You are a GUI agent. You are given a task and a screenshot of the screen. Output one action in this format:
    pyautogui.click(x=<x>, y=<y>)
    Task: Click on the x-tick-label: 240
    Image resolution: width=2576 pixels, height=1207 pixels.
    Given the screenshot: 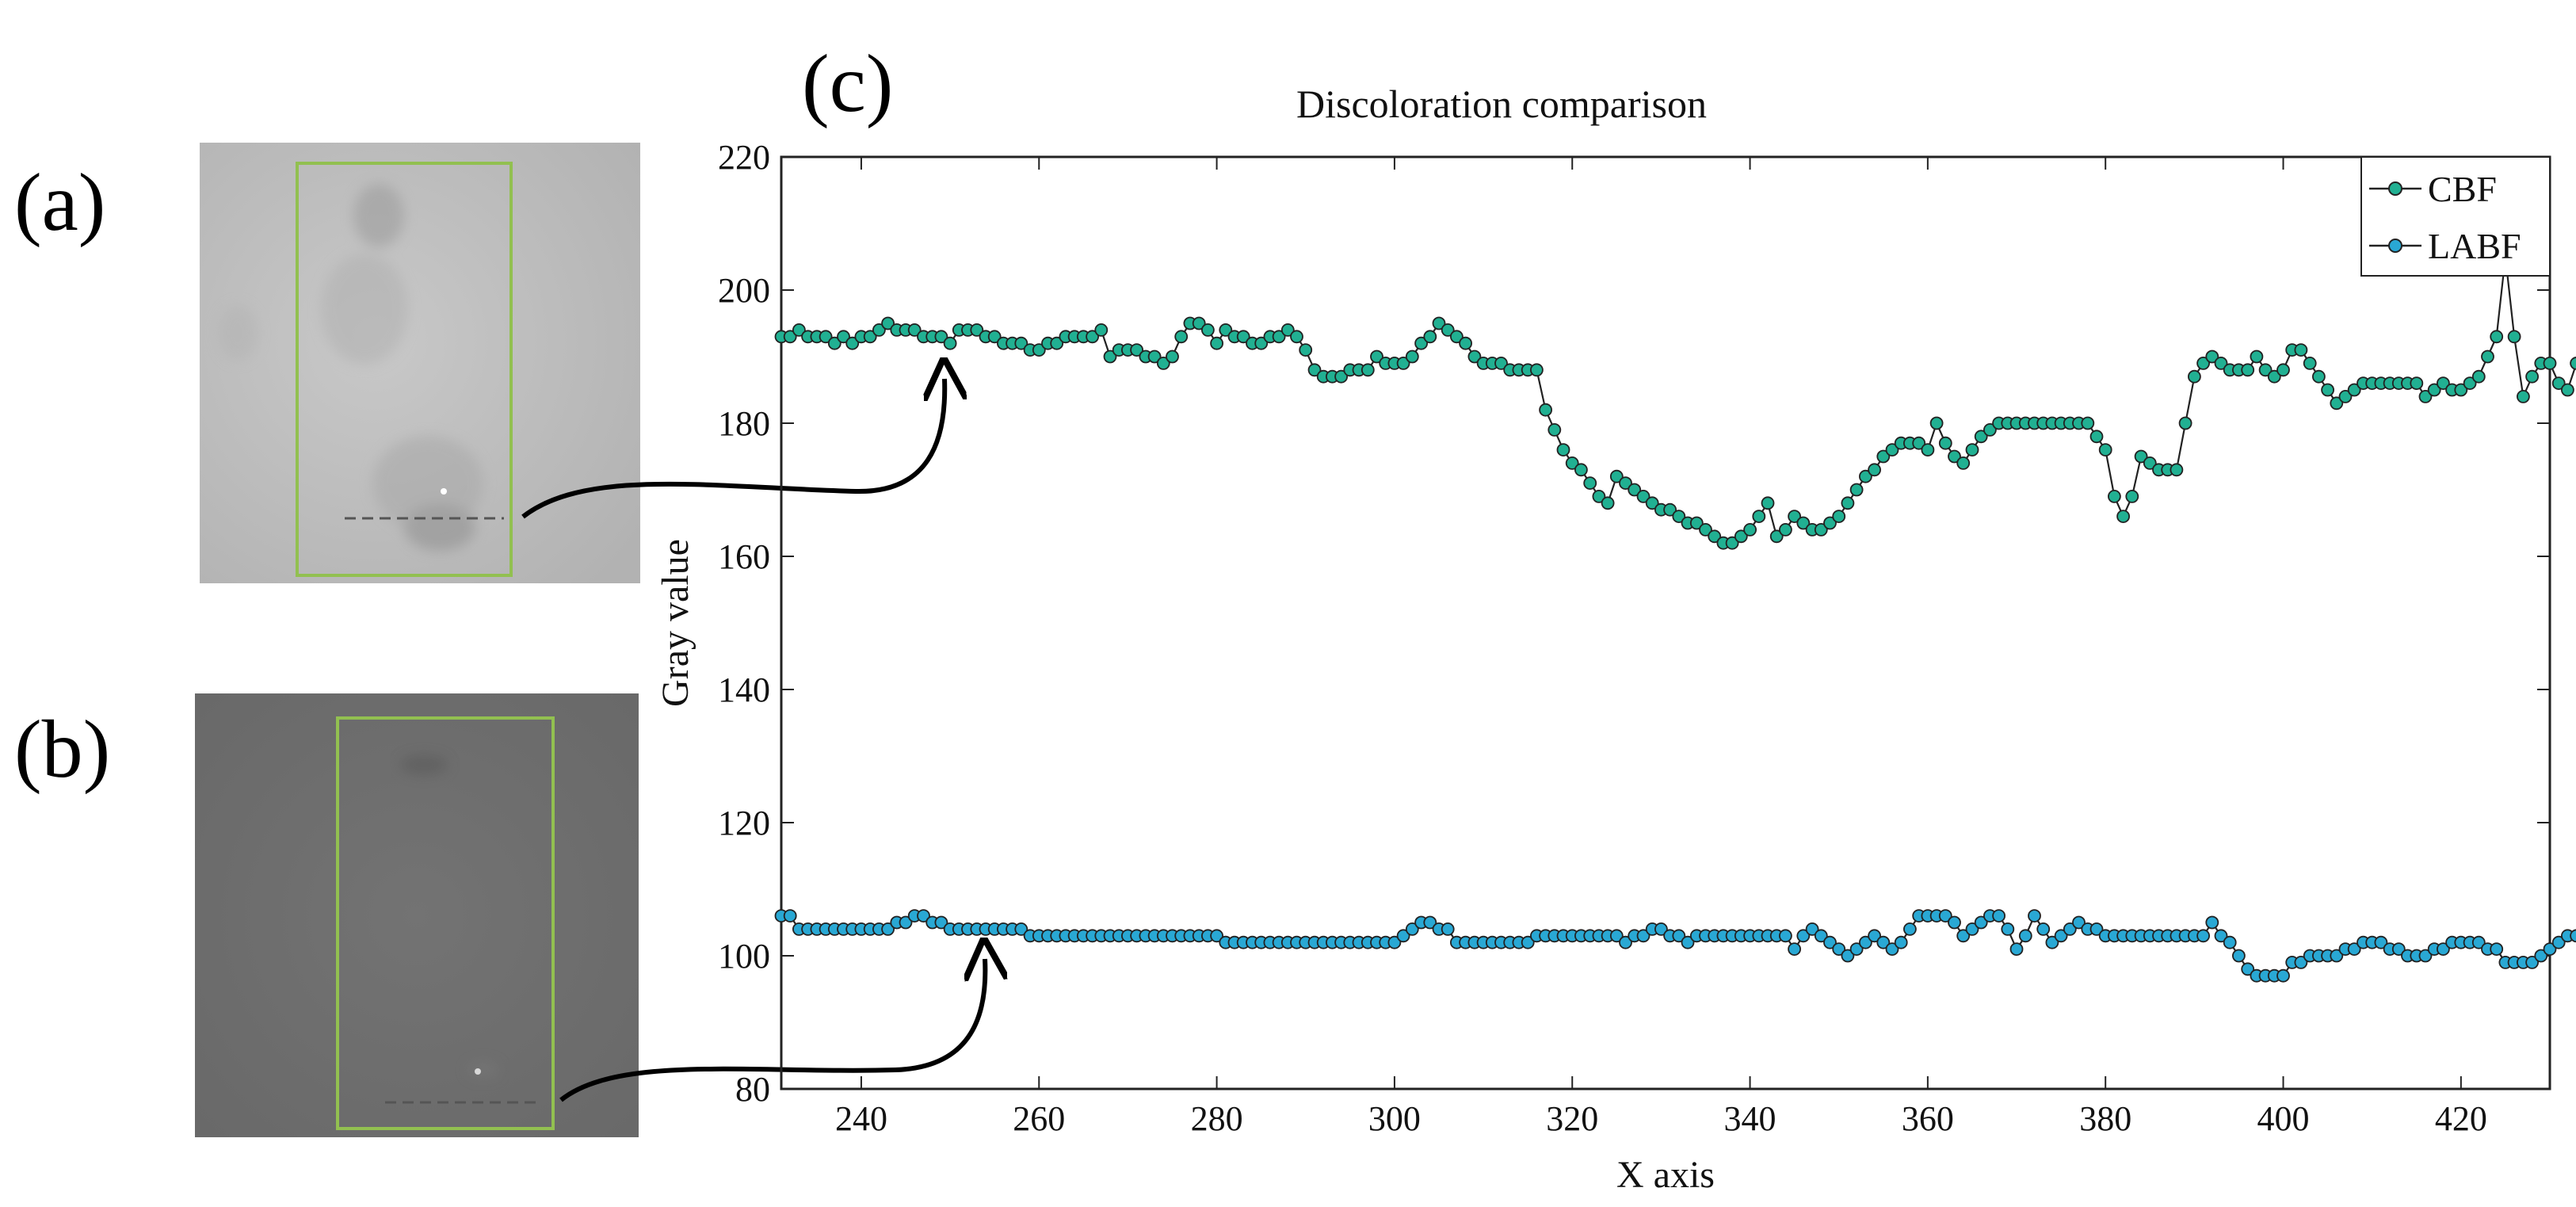 What is the action you would take?
    pyautogui.click(x=861, y=1118)
    